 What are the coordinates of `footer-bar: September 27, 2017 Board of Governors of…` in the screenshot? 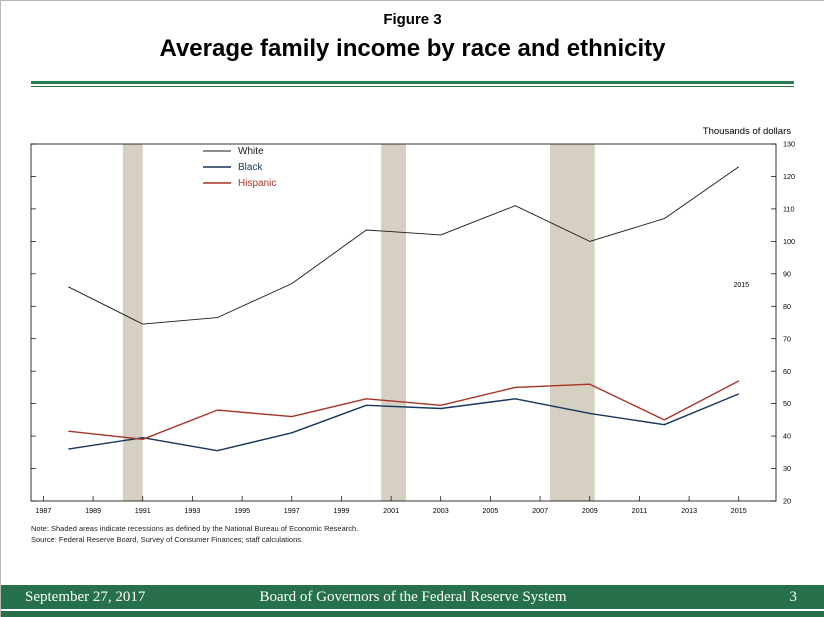 It's located at (412, 597).